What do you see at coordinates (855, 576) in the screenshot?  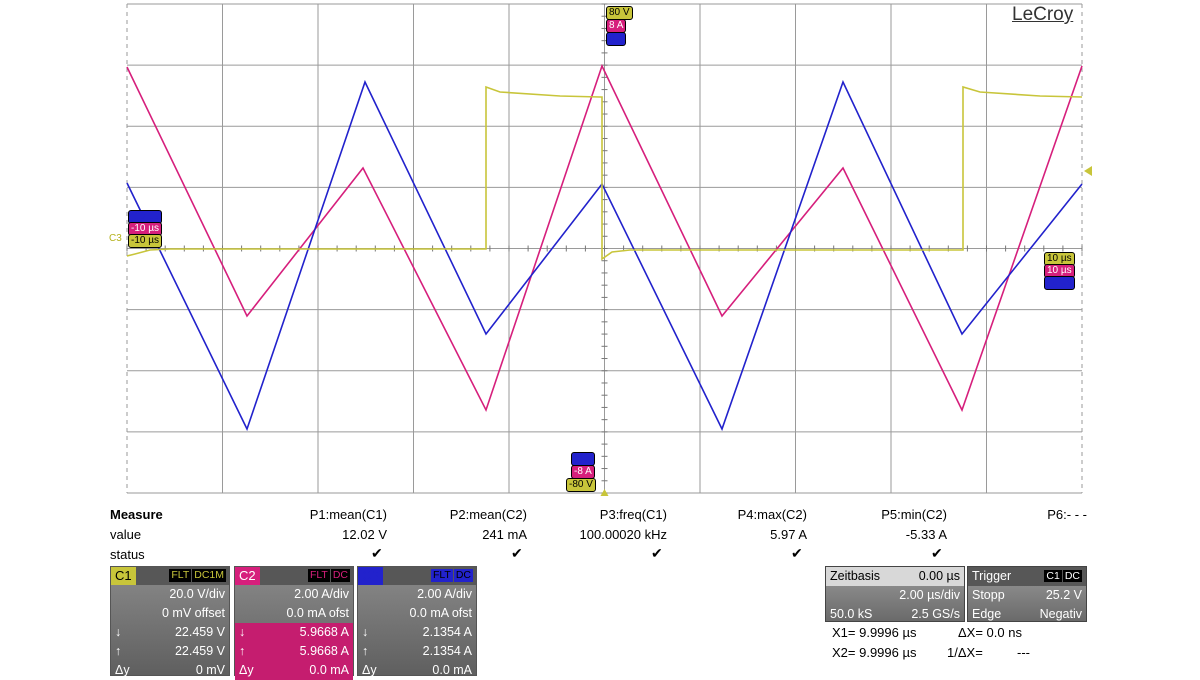 I see `timebase-label: Zeitbasis` at bounding box center [855, 576].